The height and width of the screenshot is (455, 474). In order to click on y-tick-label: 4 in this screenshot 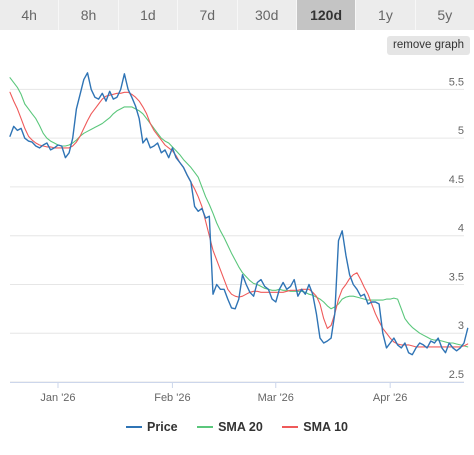, I will do `click(461, 229)`.